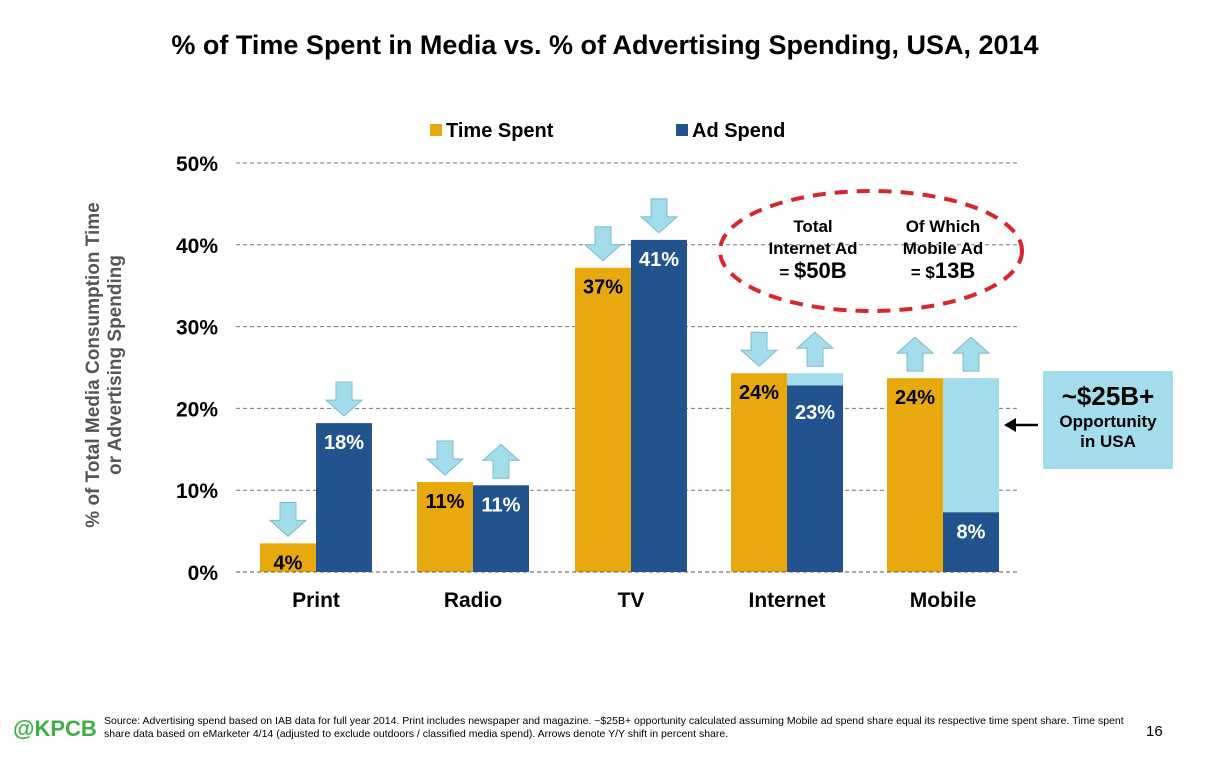 This screenshot has width=1210, height=772. I want to click on opportunity-box: ~$25B+ Opportunity in USA, so click(1108, 420).